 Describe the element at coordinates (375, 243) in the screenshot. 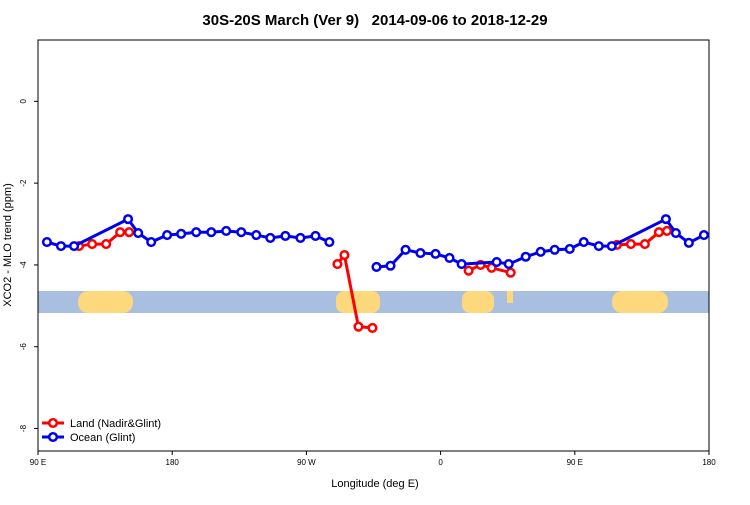

I see `series-line` at that location.